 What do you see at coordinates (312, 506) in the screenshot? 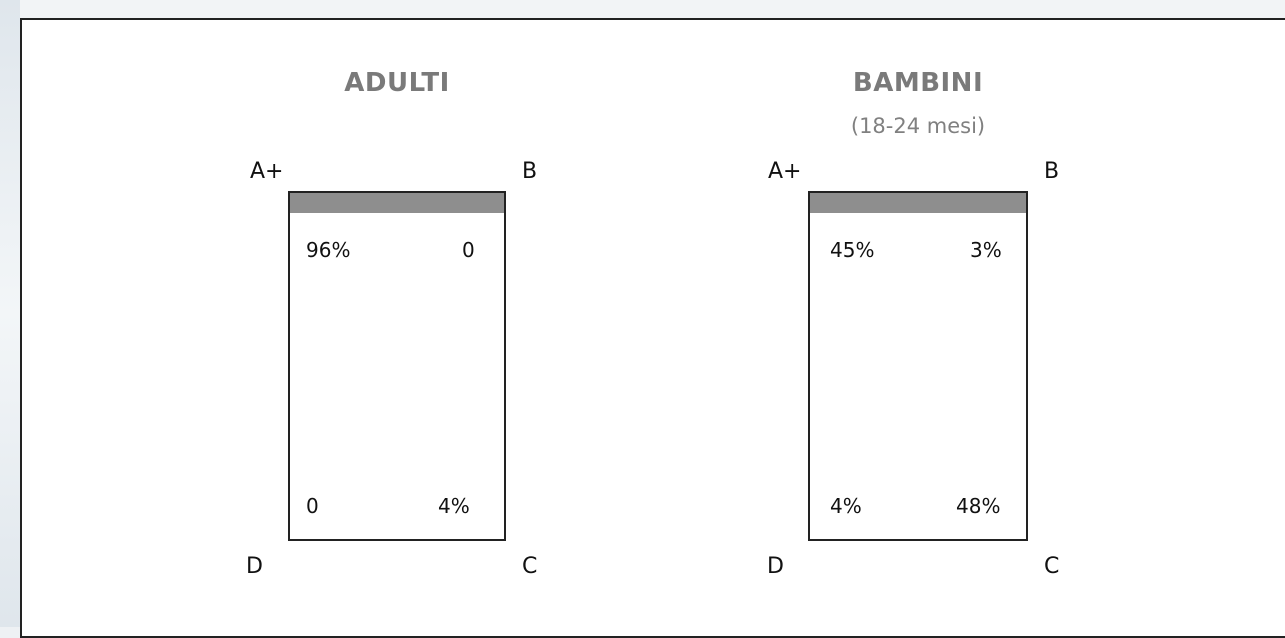
I see `value-bottom-left: 0` at bounding box center [312, 506].